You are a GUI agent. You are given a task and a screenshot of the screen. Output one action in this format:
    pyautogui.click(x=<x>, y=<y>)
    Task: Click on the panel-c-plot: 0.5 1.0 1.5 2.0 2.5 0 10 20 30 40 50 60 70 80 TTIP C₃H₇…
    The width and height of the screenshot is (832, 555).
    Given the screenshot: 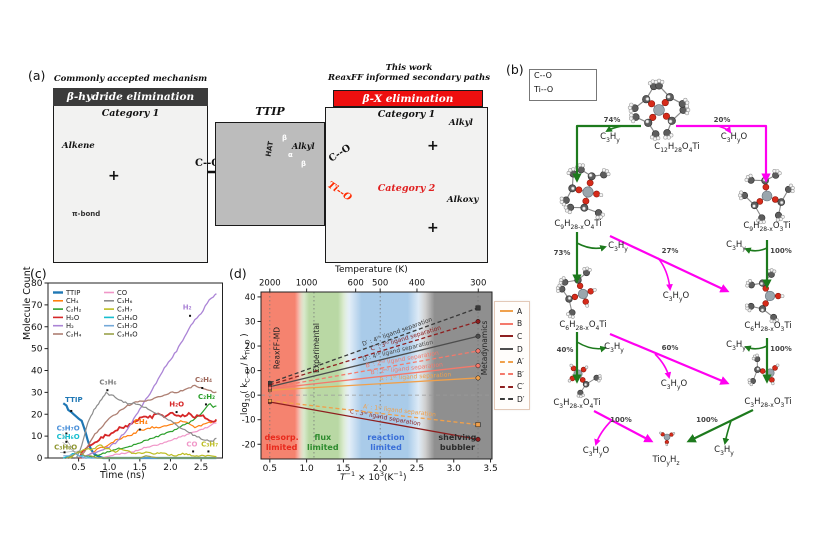 What is the action you would take?
    pyautogui.click(x=127, y=376)
    